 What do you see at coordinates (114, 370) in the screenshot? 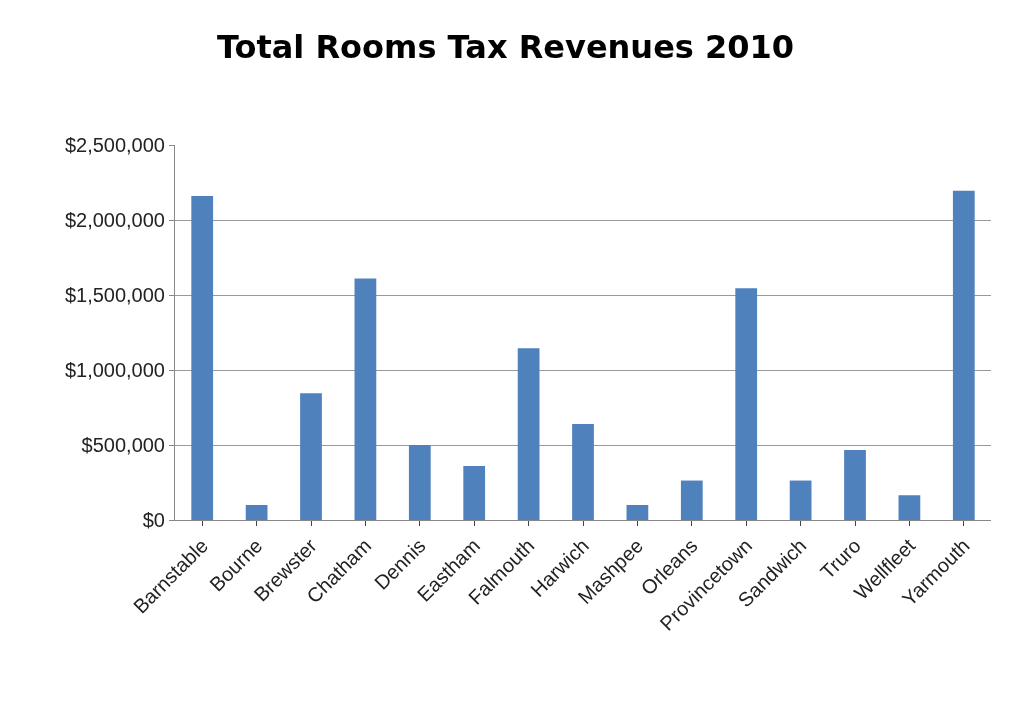
I see `y-tick-label: $1,000,000` at bounding box center [114, 370].